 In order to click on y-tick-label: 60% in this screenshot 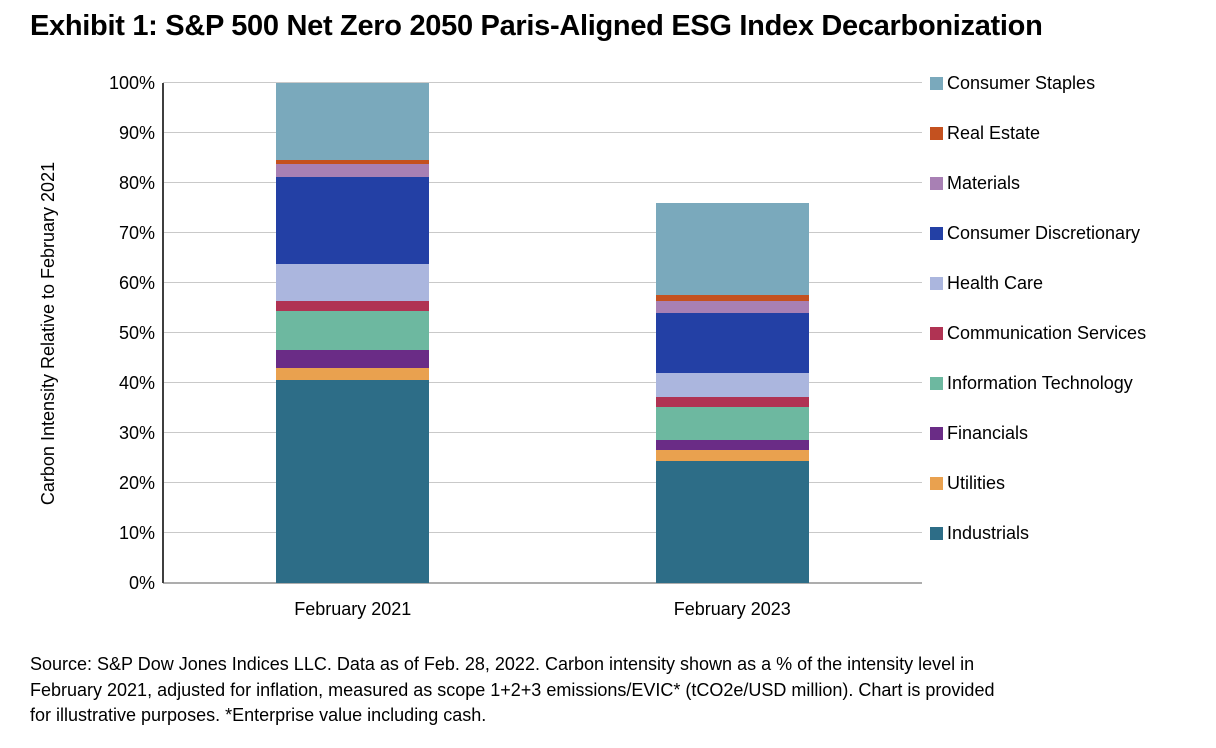, I will do `click(136, 283)`.